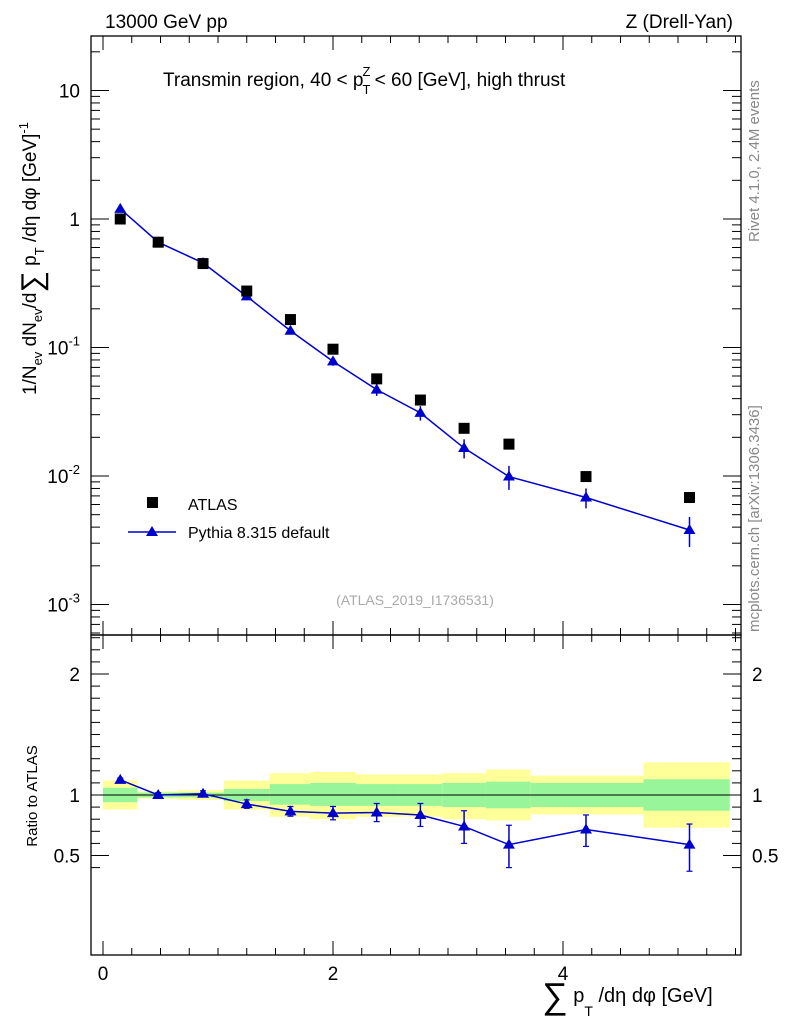 This screenshot has width=786, height=1024. What do you see at coordinates (166, 22) in the screenshot?
I see `header-left: 13000 GeV pp` at bounding box center [166, 22].